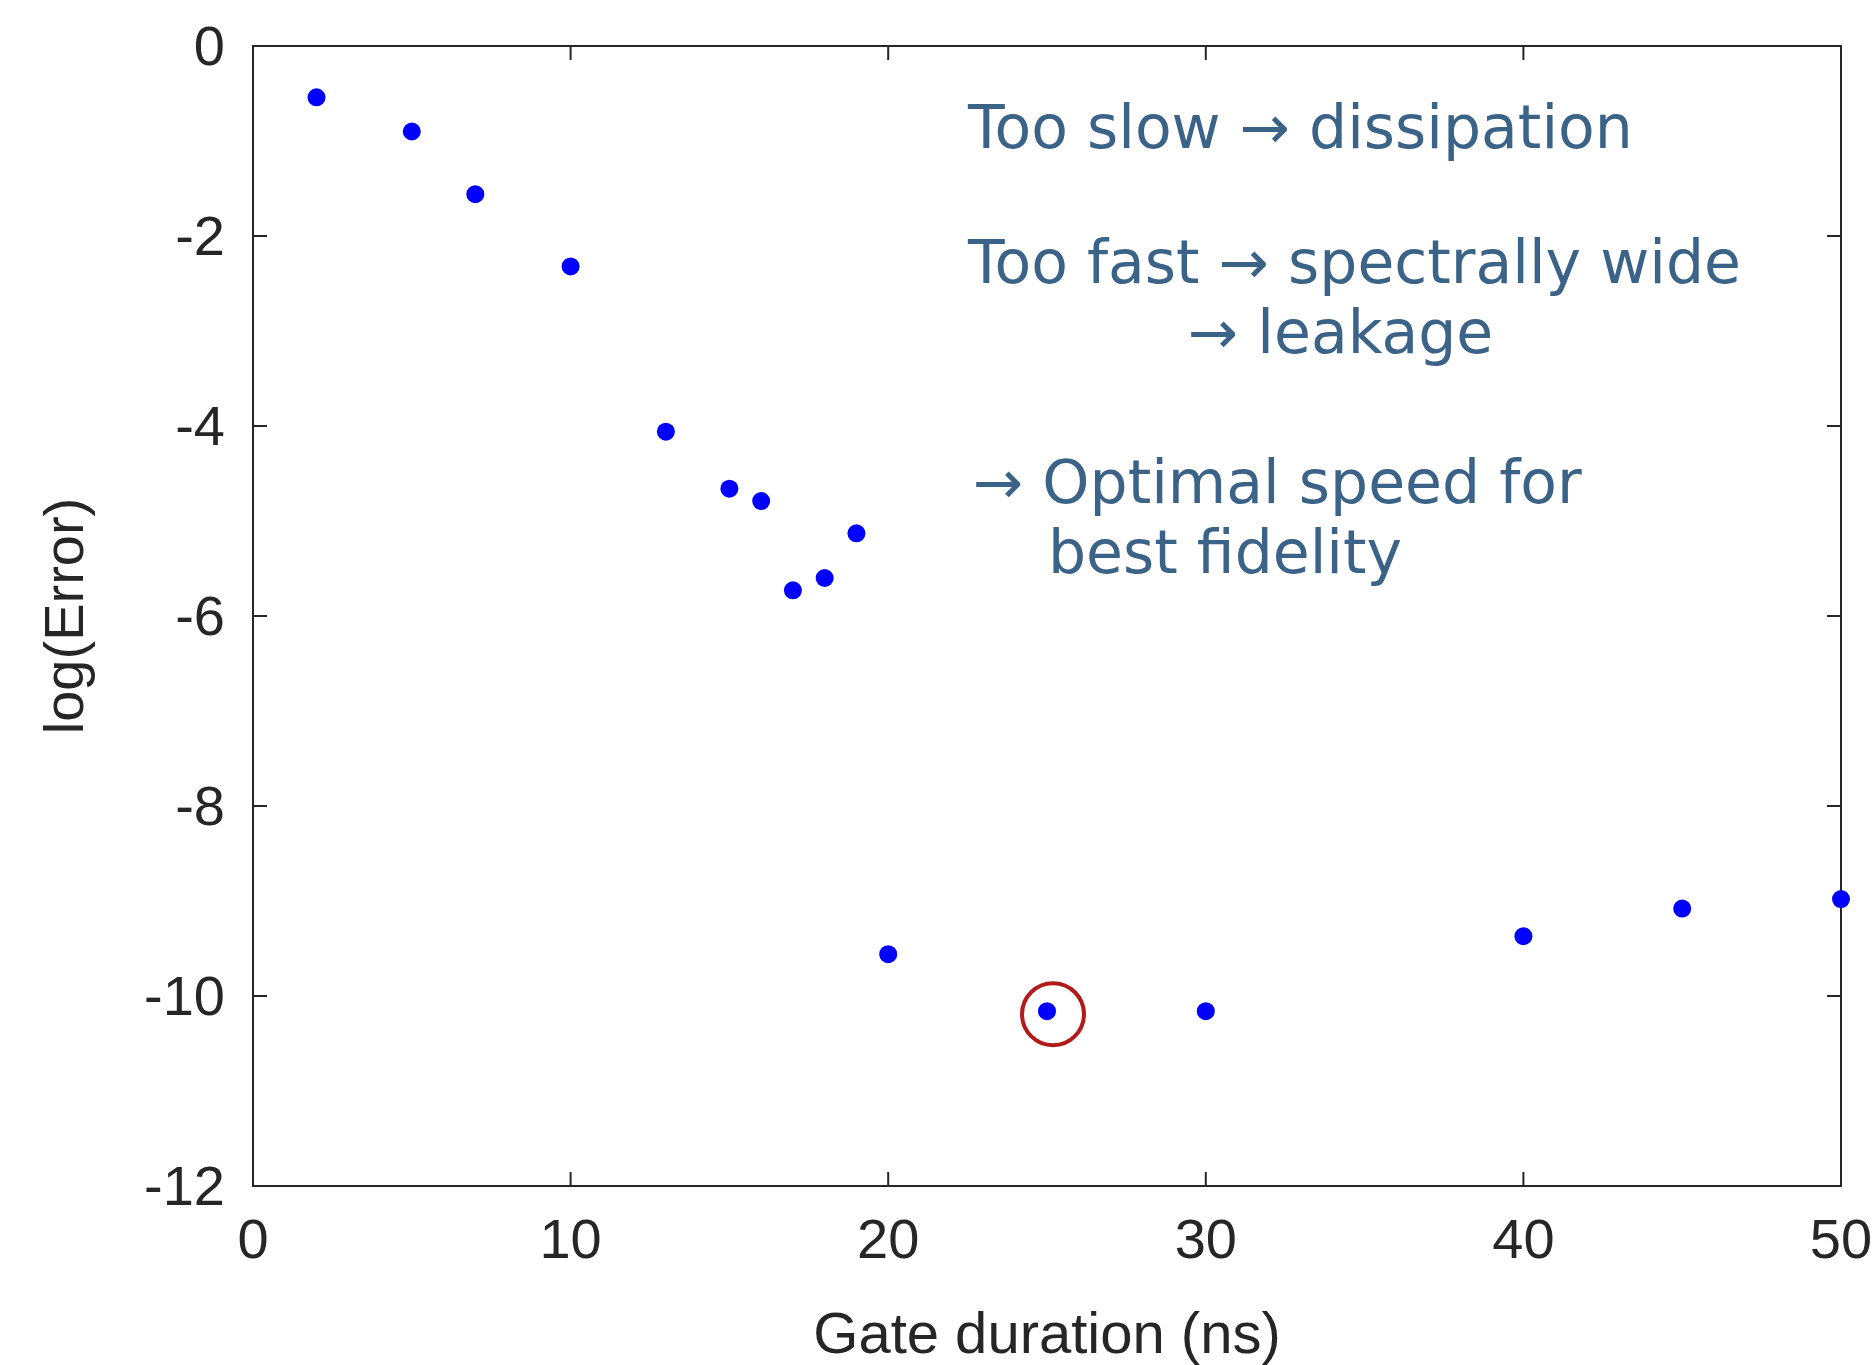  What do you see at coordinates (888, 1238) in the screenshot?
I see `x-tick-label: 20` at bounding box center [888, 1238].